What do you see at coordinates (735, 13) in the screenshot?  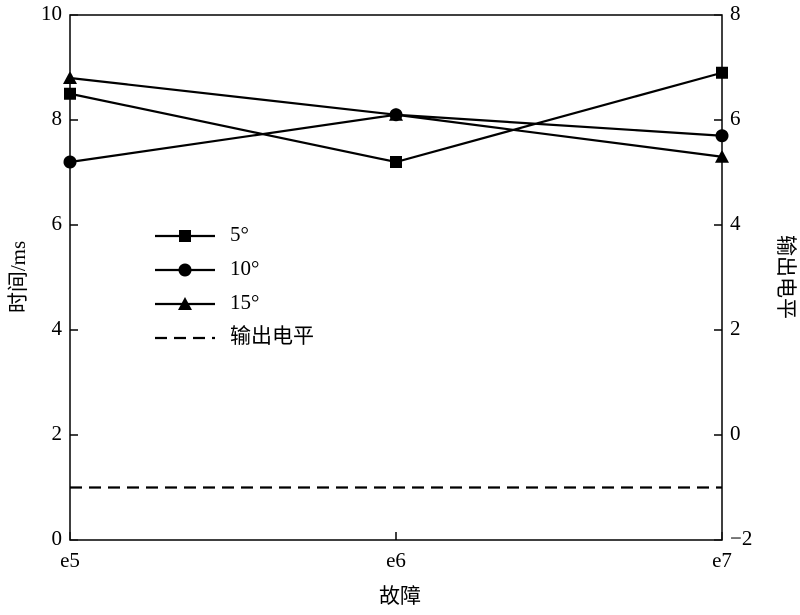 I see `y2-tick-label: 8` at bounding box center [735, 13].